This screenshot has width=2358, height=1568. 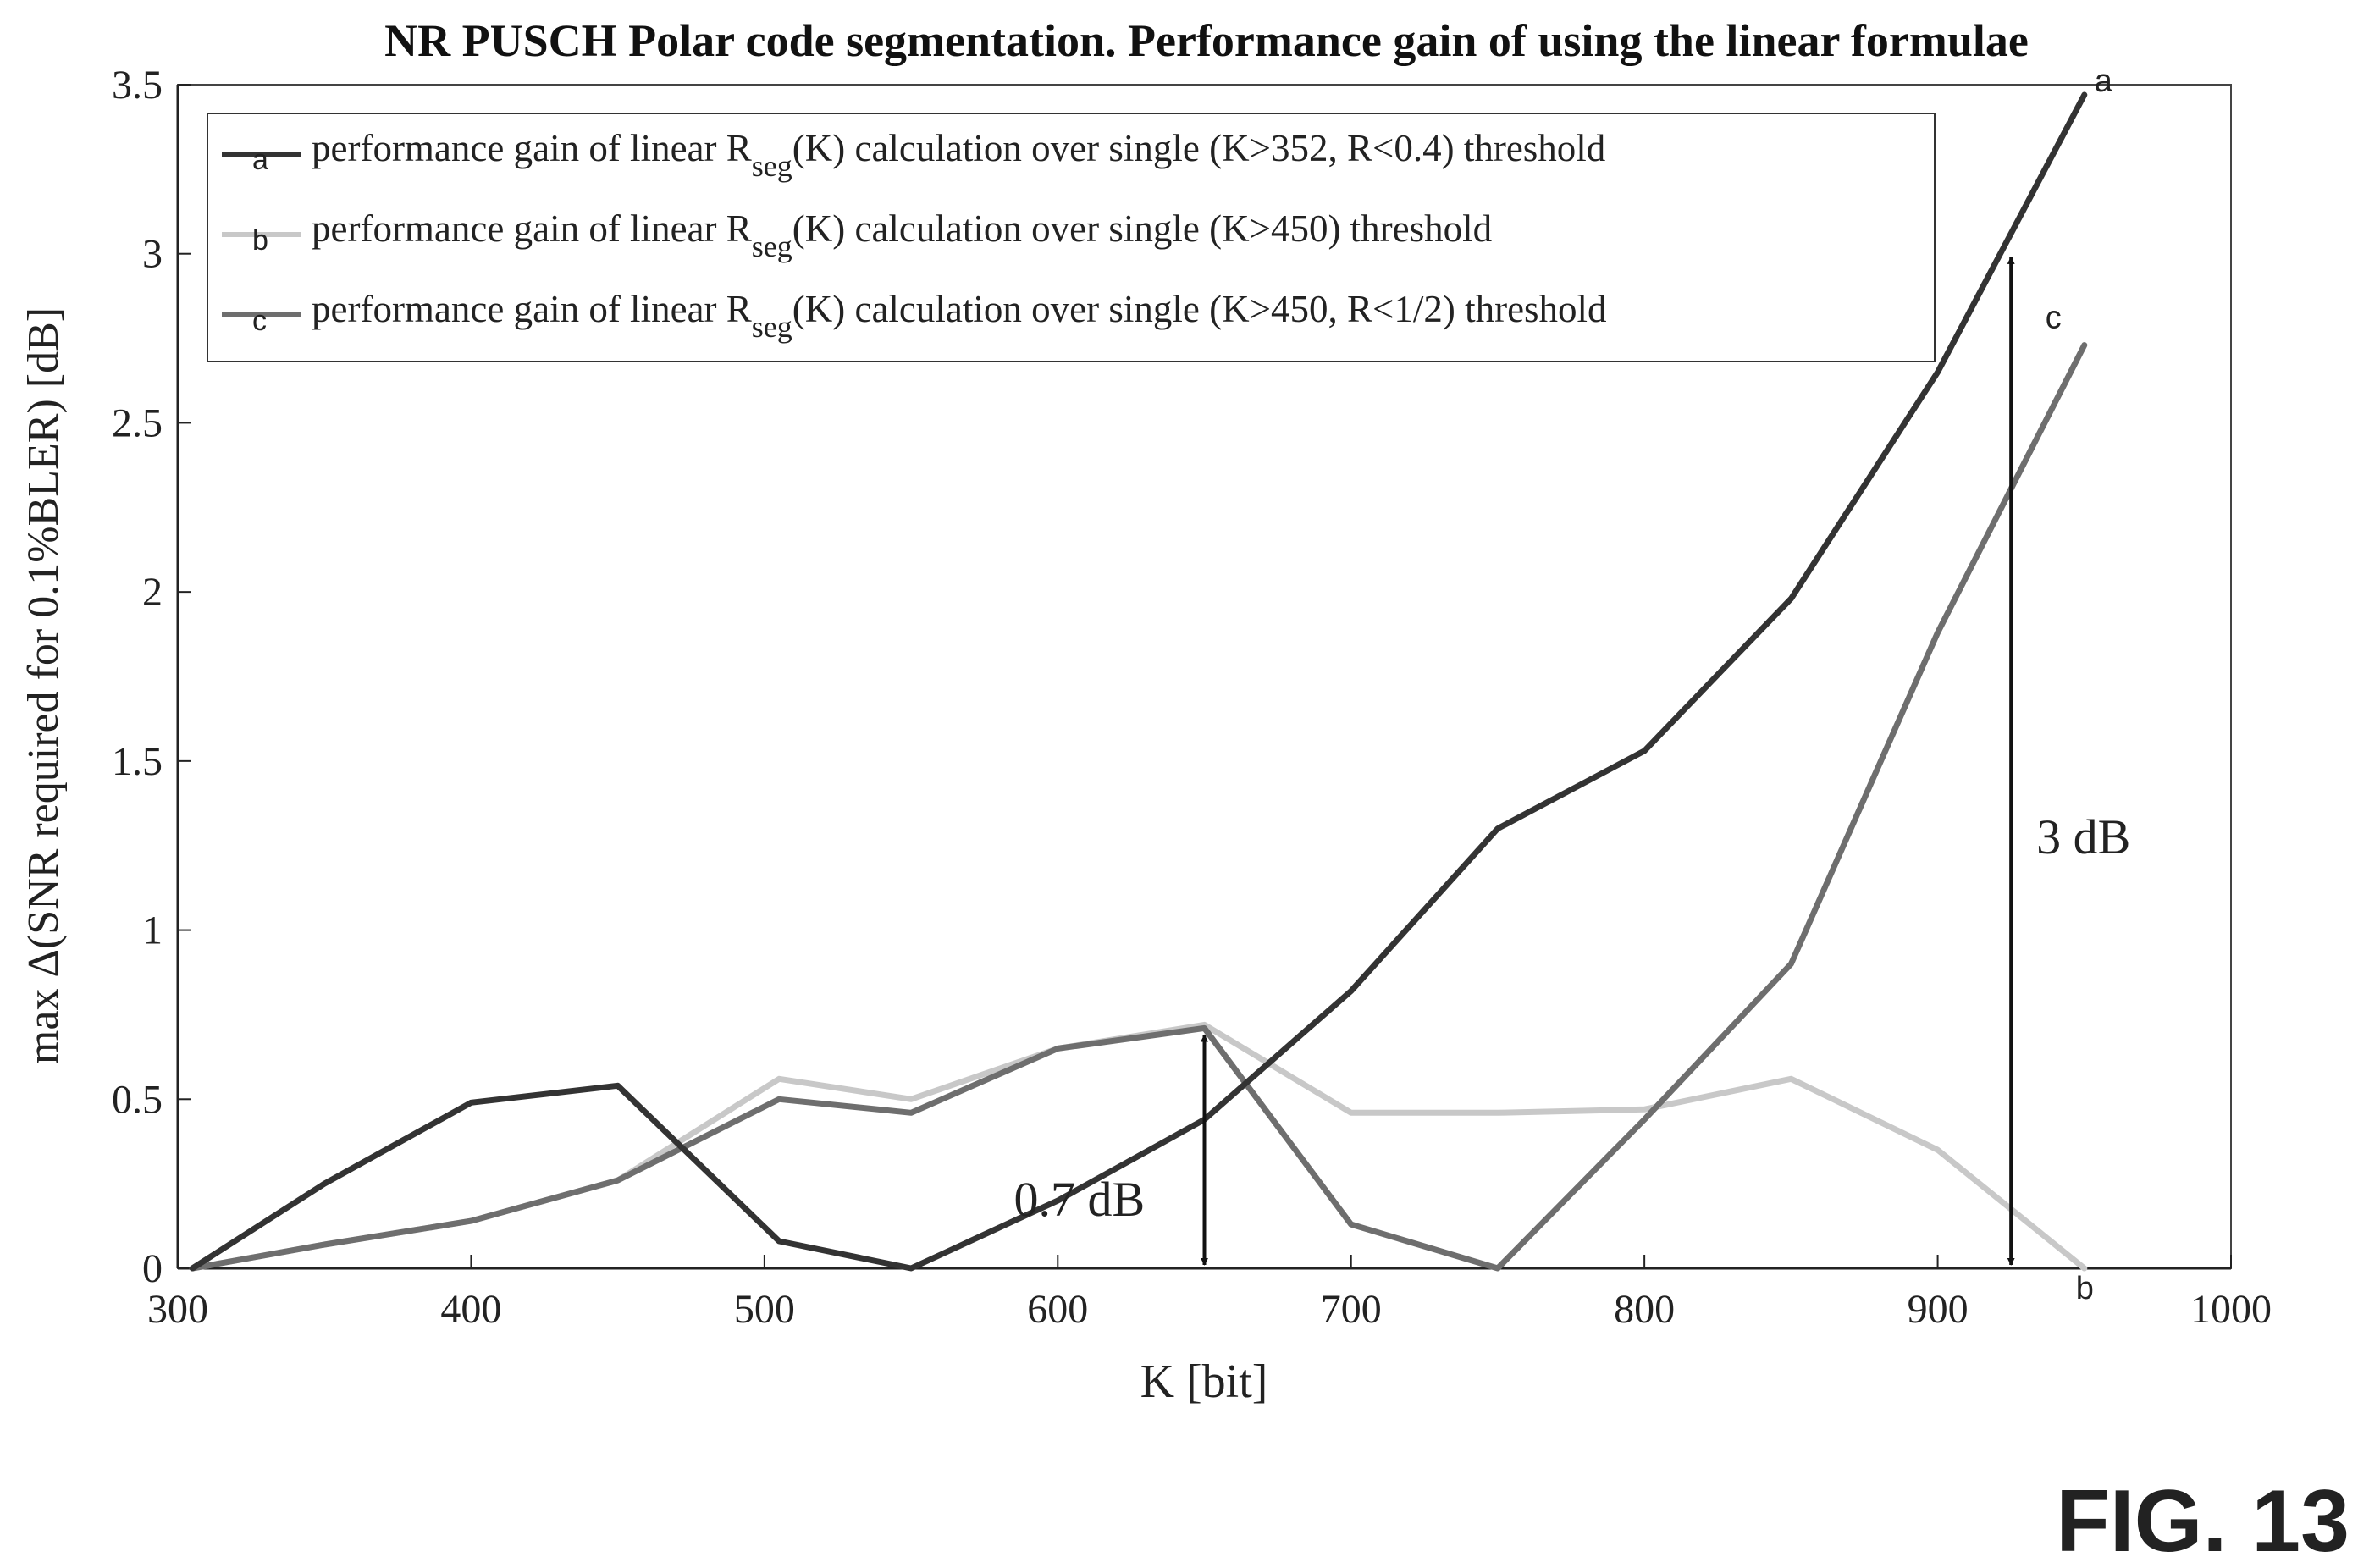 What do you see at coordinates (1209, 1293) in the screenshot?
I see `x-ticks: 300 400 500 600 700 800 900 1000` at bounding box center [1209, 1293].